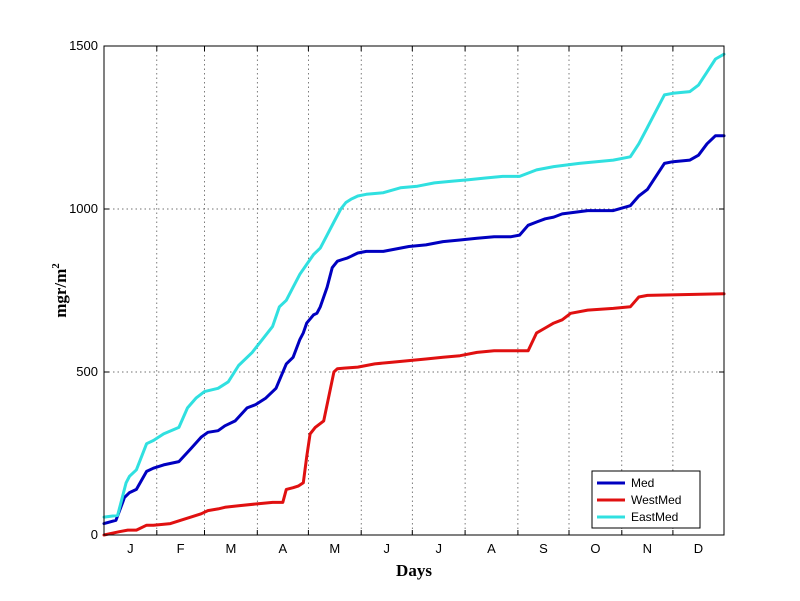 This screenshot has height=601, width=800. I want to click on y-tick-label: 1000, so click(83, 208).